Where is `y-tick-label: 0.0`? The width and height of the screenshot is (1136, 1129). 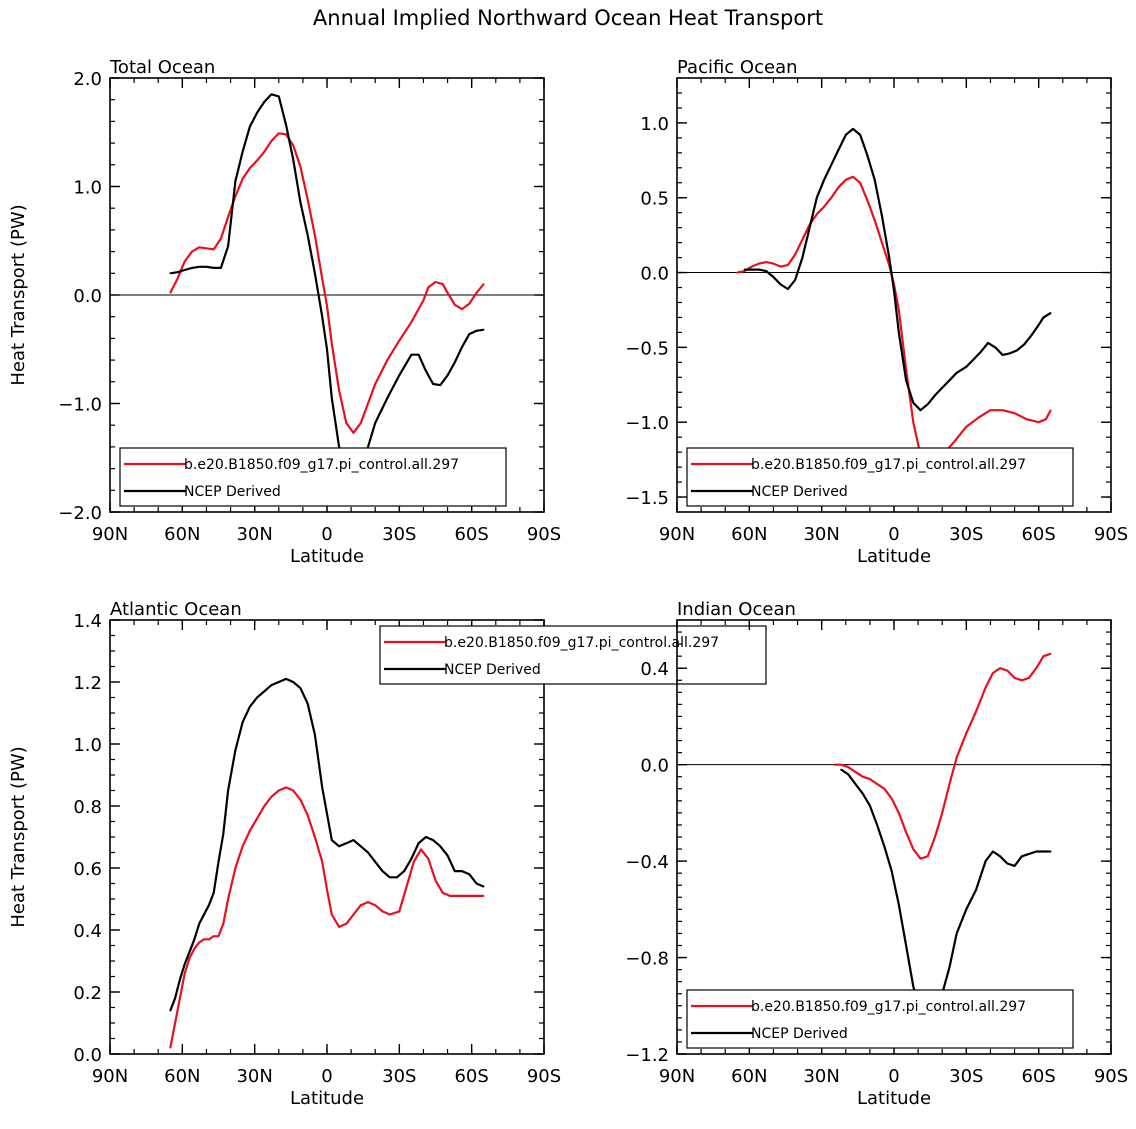 y-tick-label: 0.0 is located at coordinates (654, 274).